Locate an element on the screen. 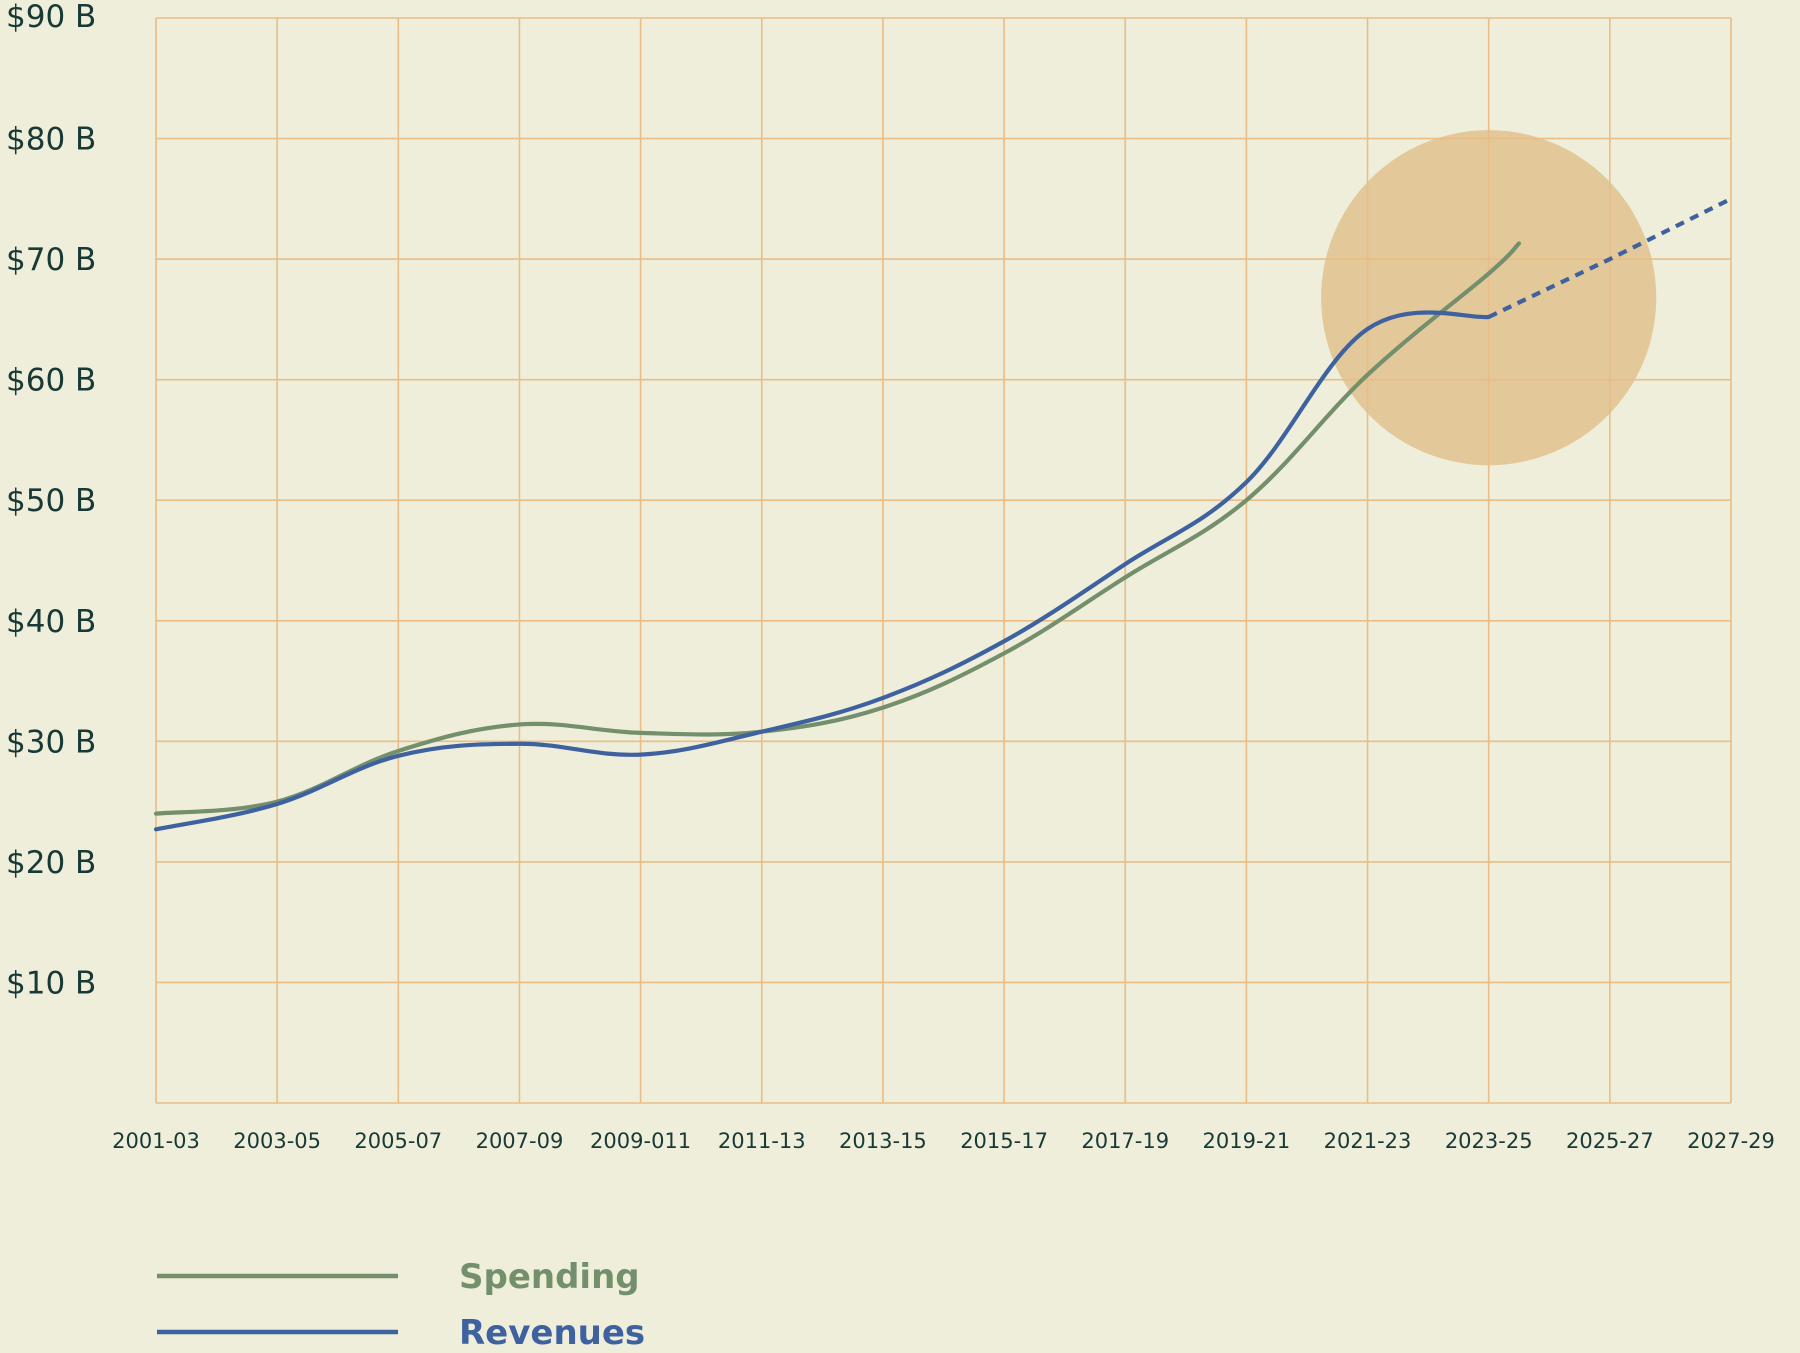 This screenshot has height=1353, width=1800. y-tick-label: $60 B is located at coordinates (51, 381).